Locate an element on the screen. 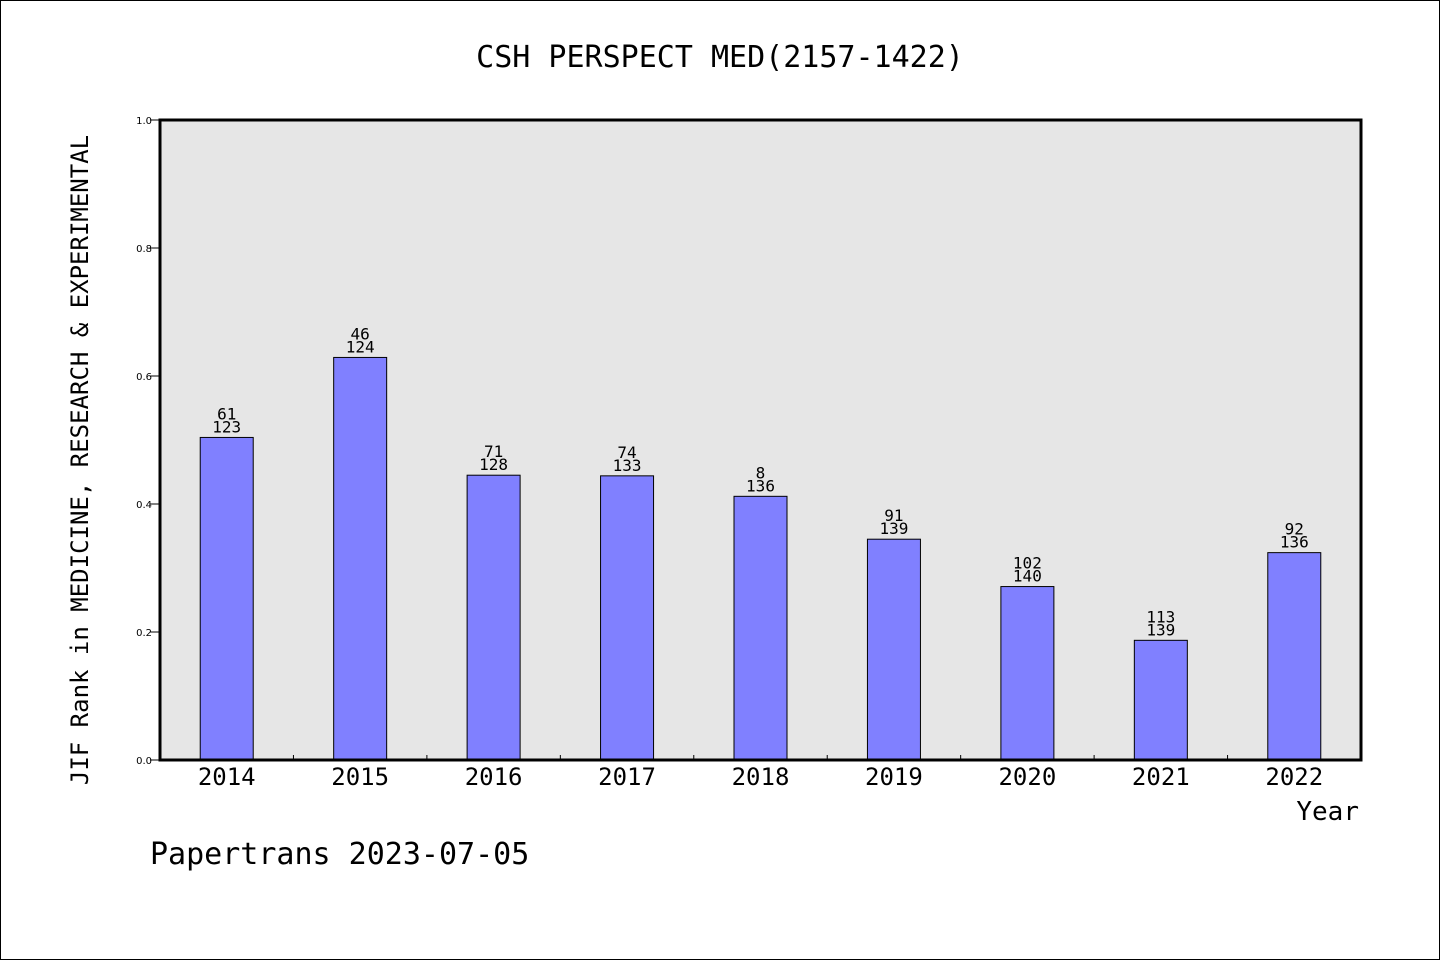 This screenshot has height=960, width=1440. y-tick-label: 0.8 is located at coordinates (144, 249).